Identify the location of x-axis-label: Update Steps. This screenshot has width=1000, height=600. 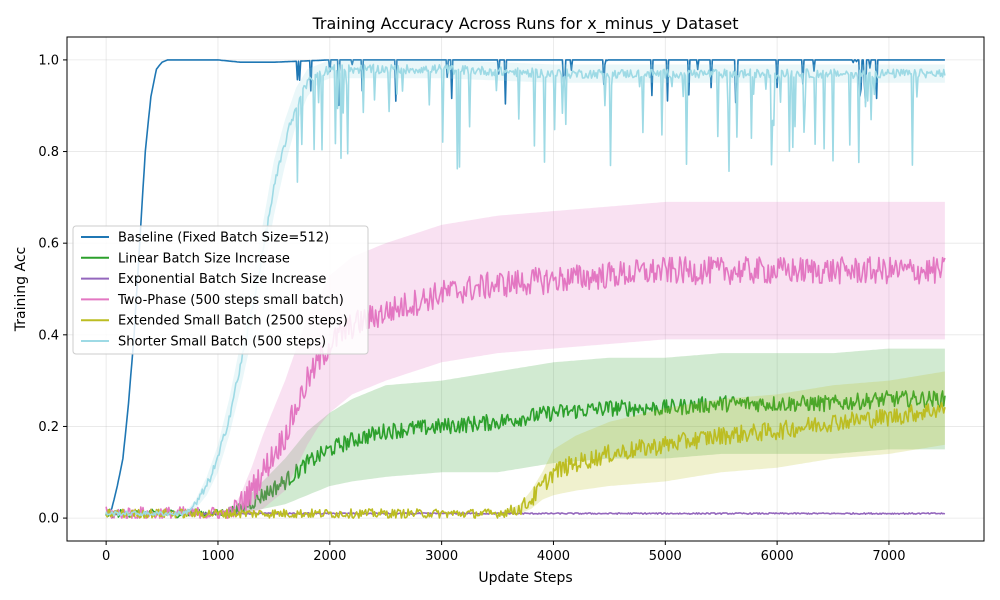
(525, 578).